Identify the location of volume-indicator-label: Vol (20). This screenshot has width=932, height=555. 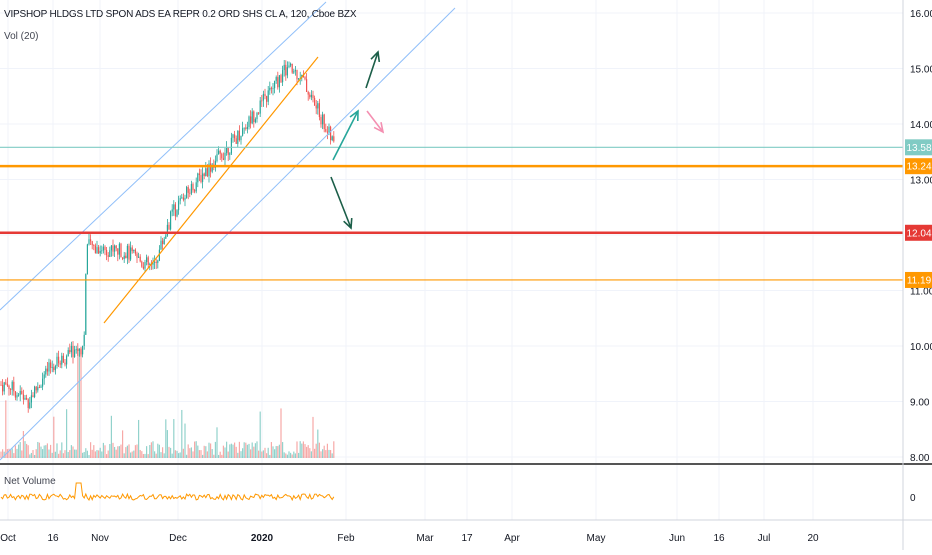
(21, 36).